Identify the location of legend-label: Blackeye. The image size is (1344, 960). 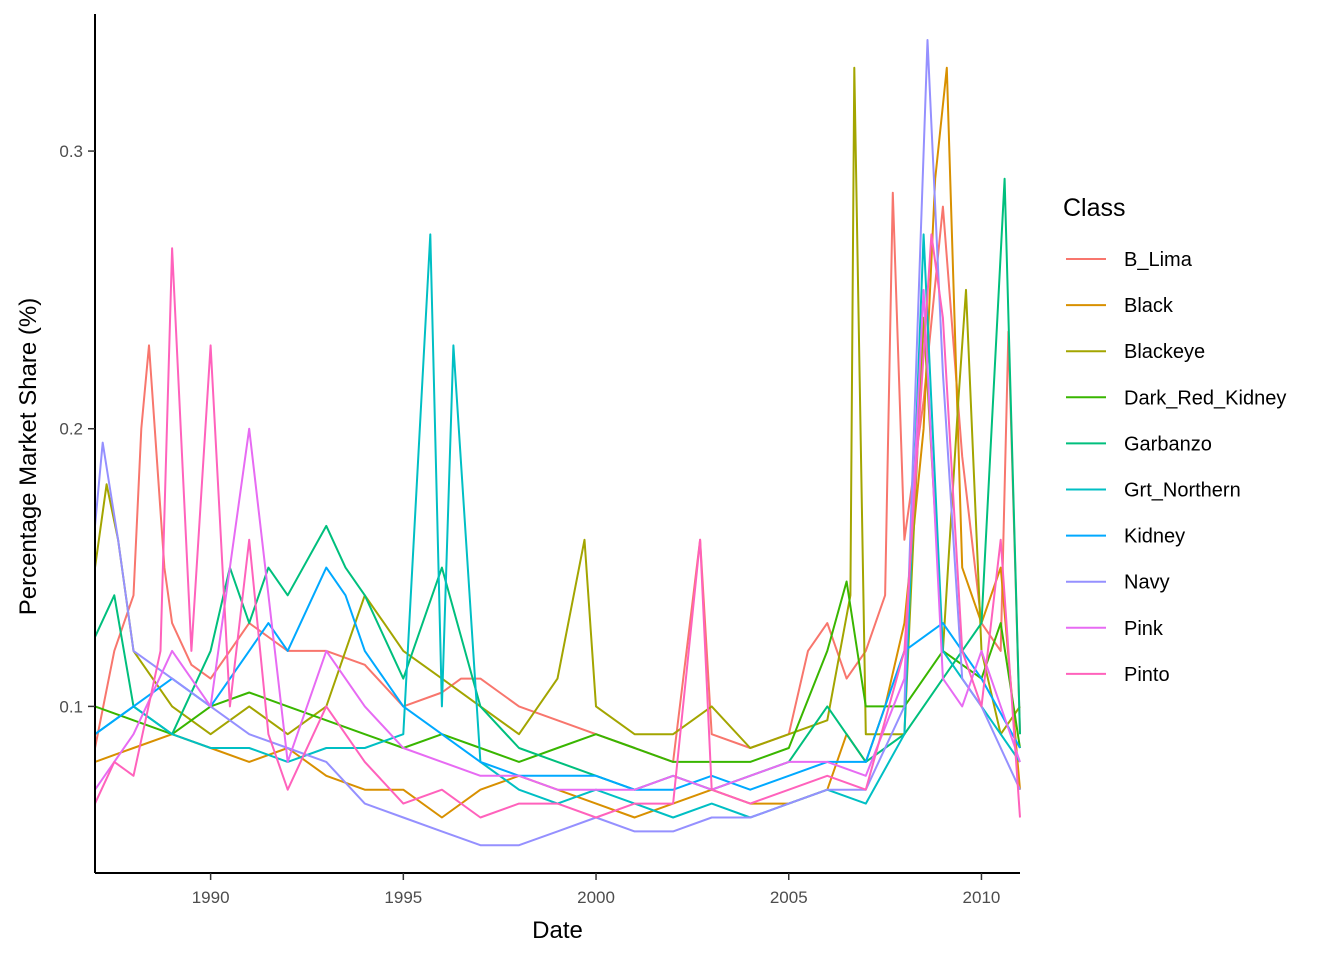
(1164, 352).